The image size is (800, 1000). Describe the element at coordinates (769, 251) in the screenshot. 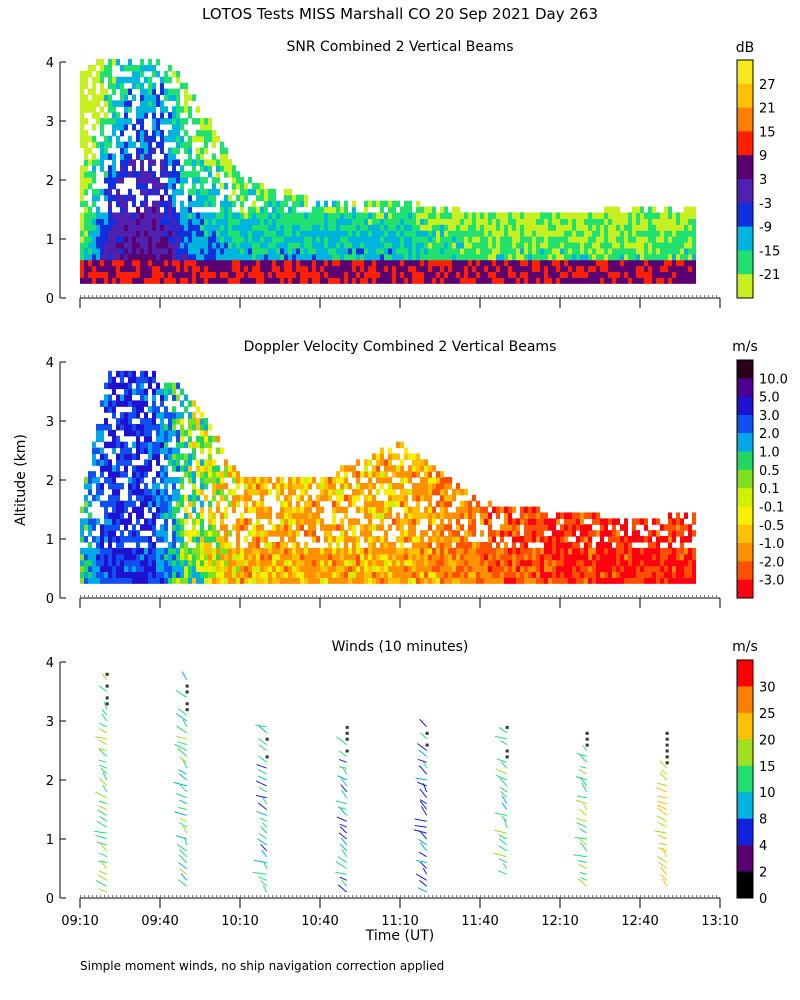

I see `colorbar-tick-label: -15` at that location.